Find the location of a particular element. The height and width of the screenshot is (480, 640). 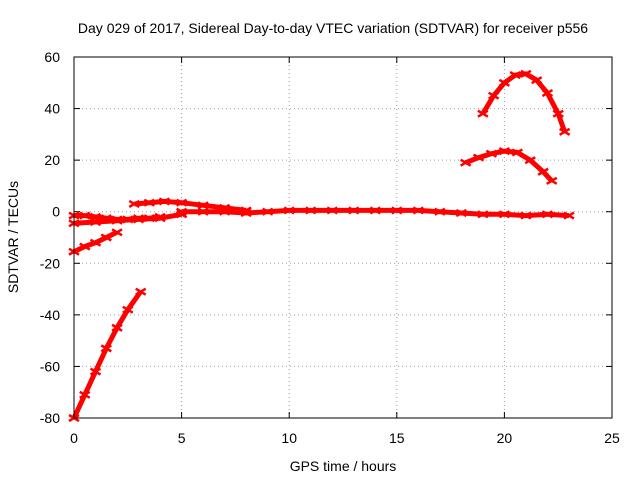

y-tick-label: -60 is located at coordinates (50, 366).